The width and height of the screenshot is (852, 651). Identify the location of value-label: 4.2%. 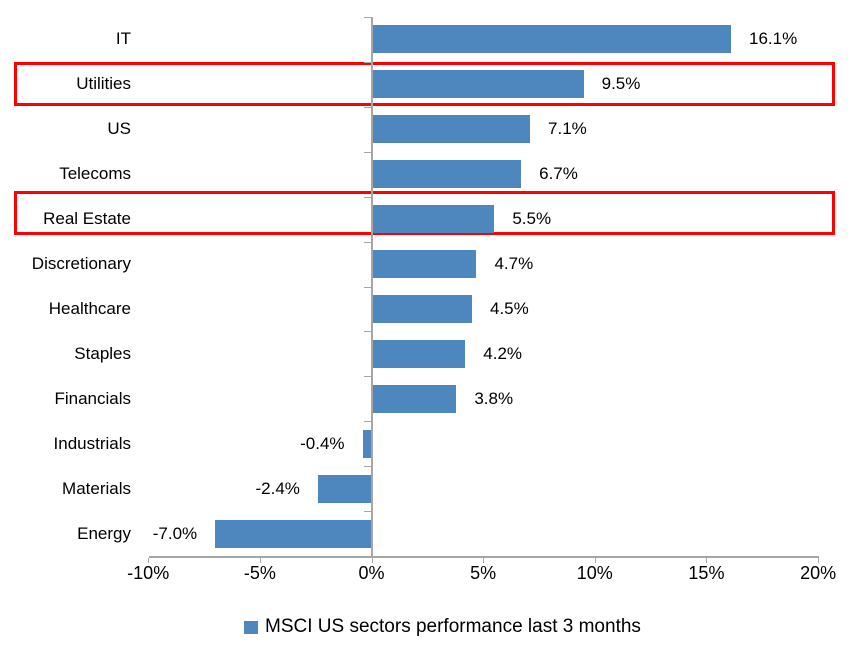
(503, 353).